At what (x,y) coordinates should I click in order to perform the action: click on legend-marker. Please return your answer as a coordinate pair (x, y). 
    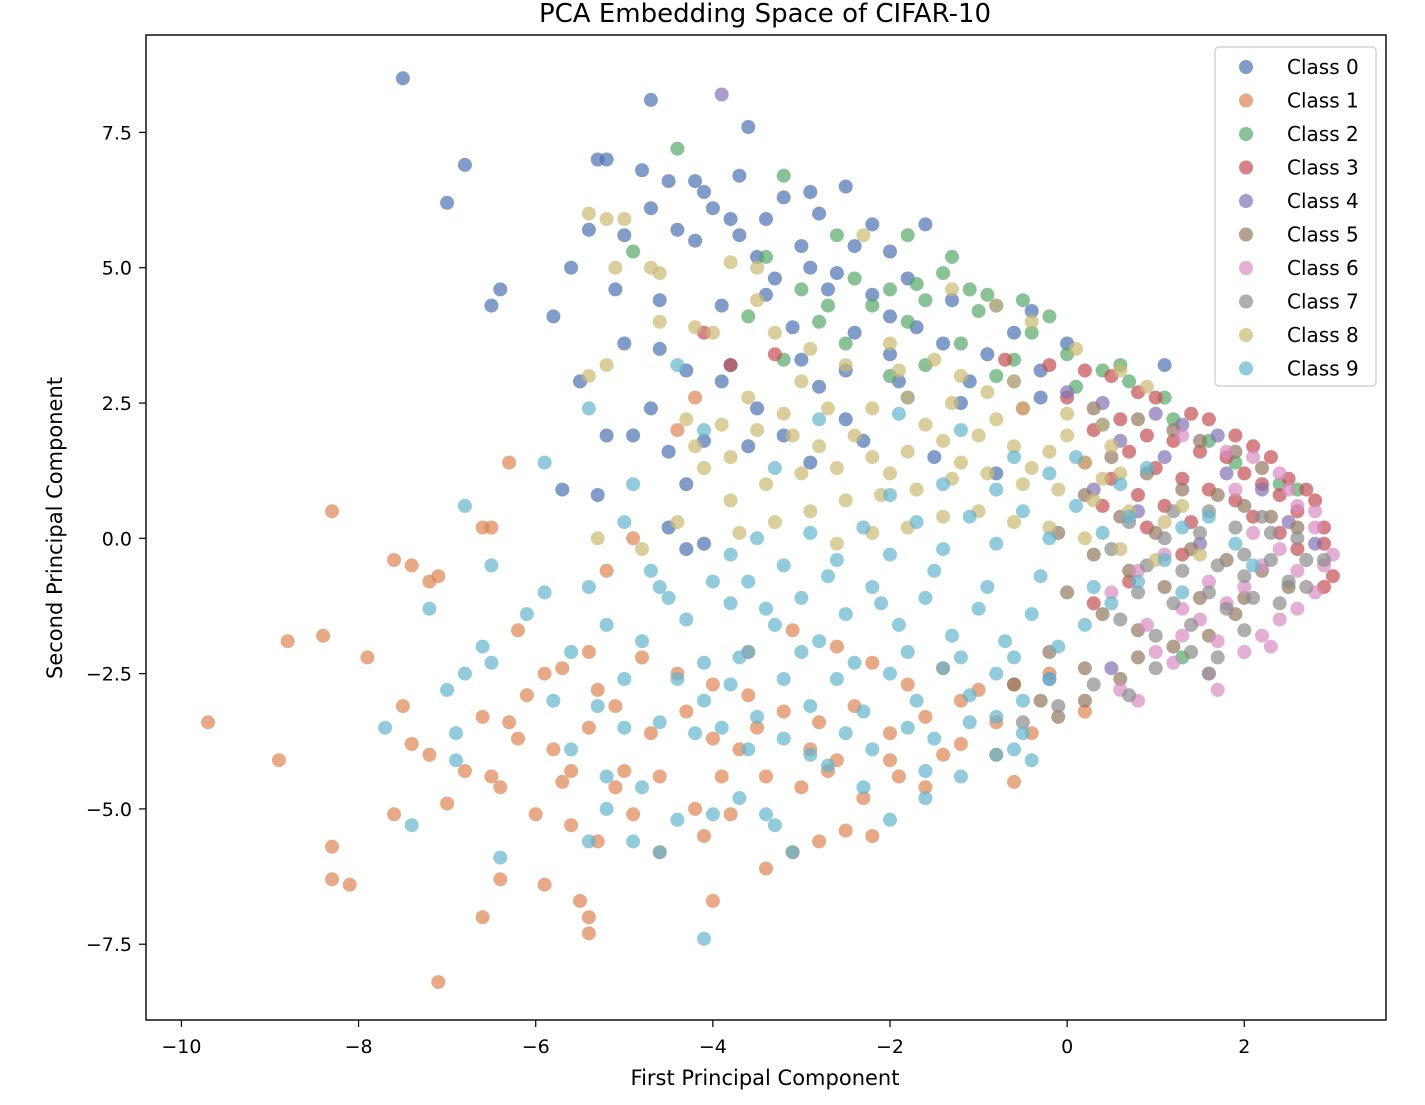
    Looking at the image, I should click on (1246, 201).